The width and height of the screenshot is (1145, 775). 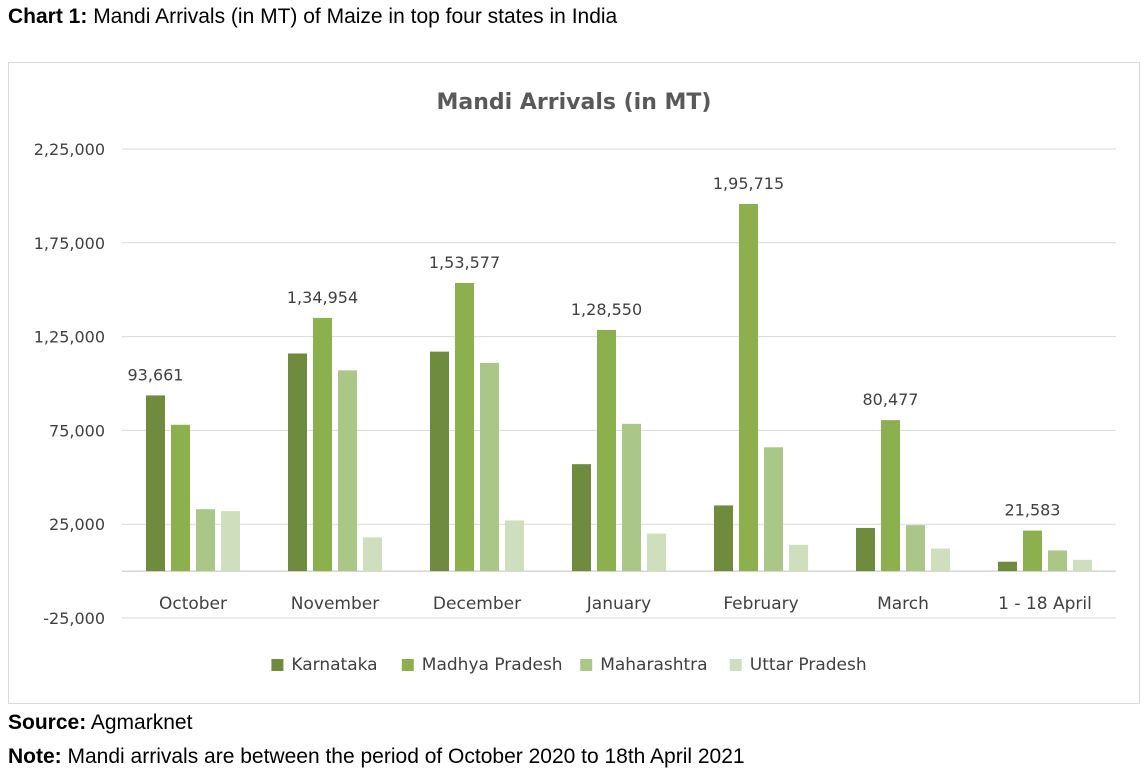 I want to click on data-label: 1,34,954, so click(x=322, y=297).